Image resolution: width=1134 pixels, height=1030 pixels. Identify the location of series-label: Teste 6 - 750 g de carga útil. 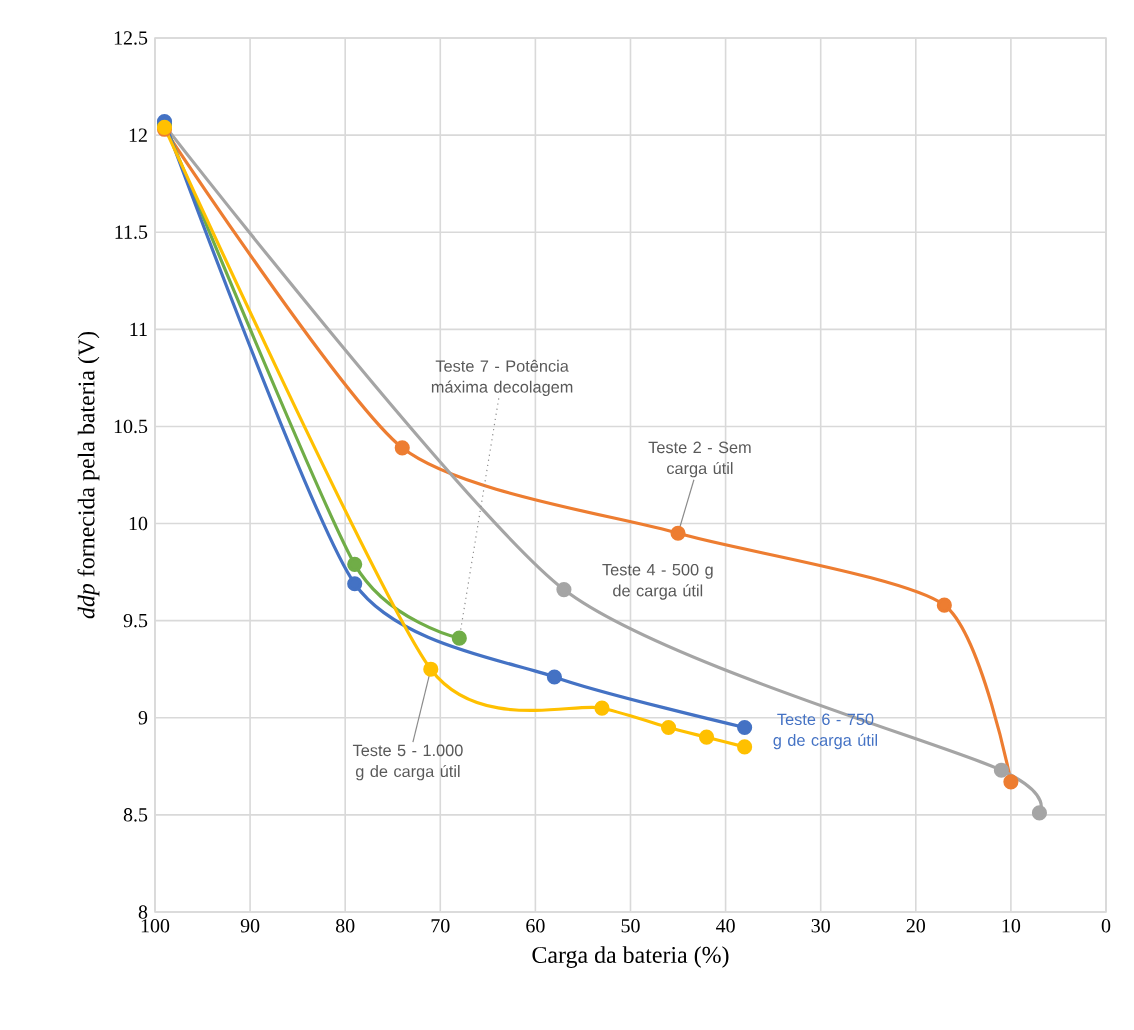
(825, 731).